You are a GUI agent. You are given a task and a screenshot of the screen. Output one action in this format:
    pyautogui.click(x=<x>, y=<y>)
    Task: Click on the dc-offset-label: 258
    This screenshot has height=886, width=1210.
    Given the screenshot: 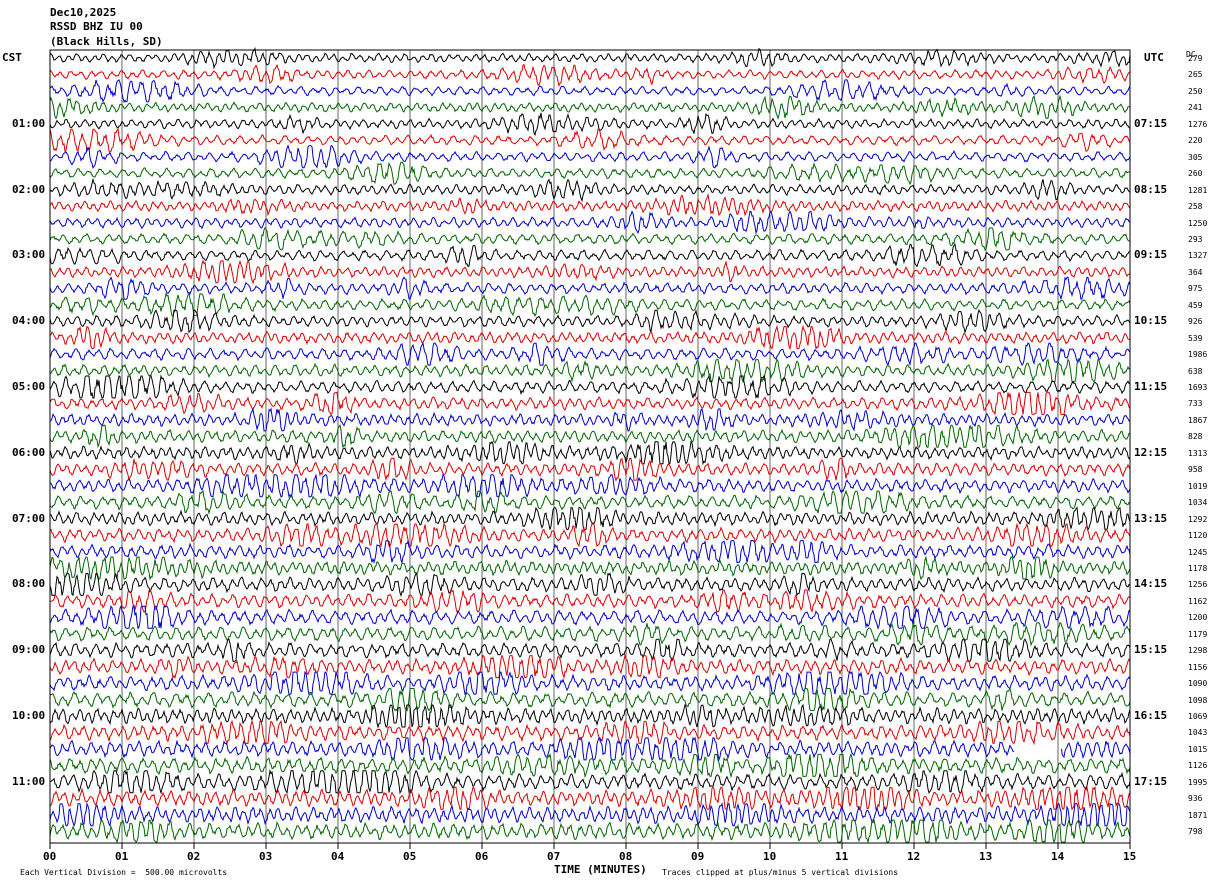 What is the action you would take?
    pyautogui.click(x=1195, y=207)
    